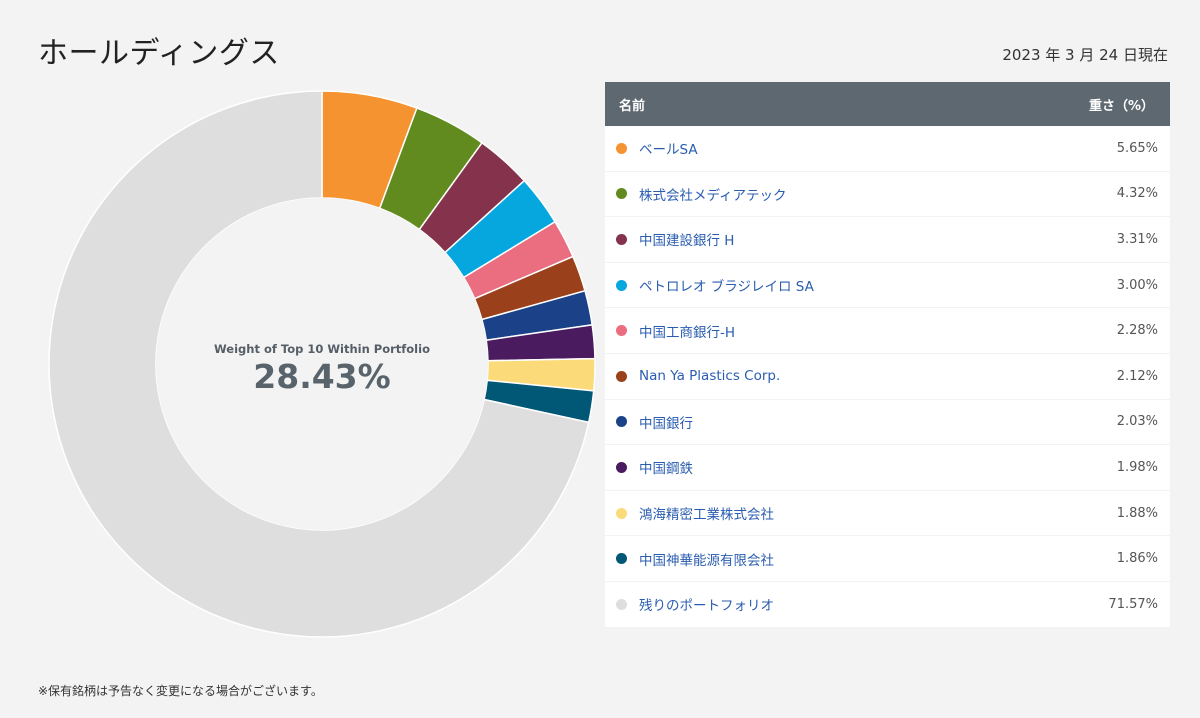 This screenshot has height=718, width=1200. I want to click on table-row: 中国鋼鉄 1.98%, so click(887, 468).